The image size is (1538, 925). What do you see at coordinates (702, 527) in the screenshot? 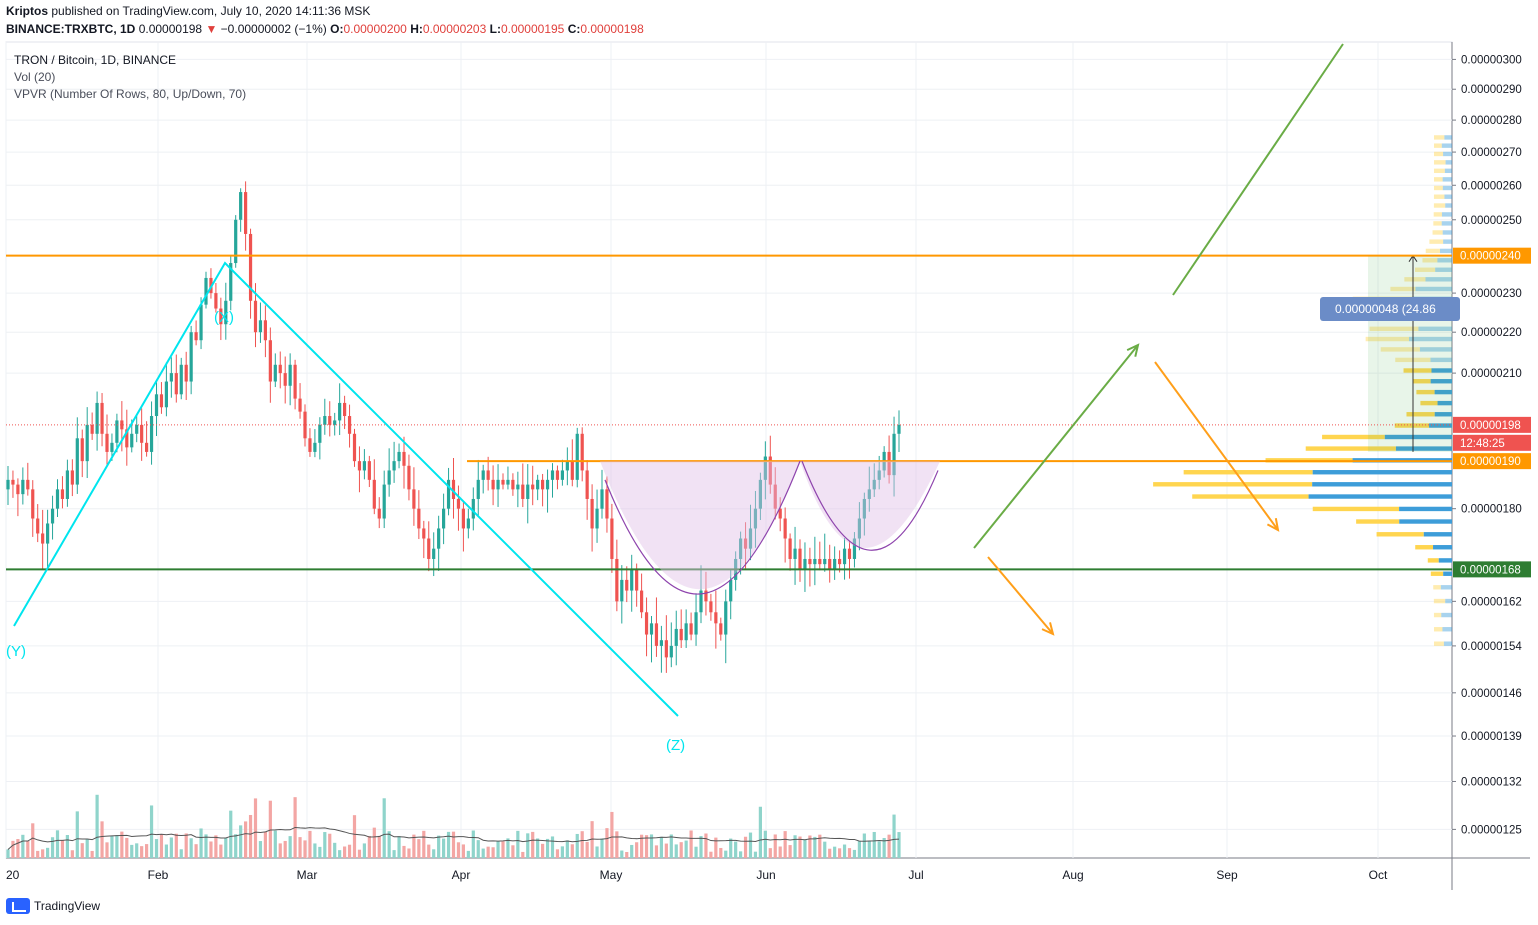
I see `cup-curve` at bounding box center [702, 527].